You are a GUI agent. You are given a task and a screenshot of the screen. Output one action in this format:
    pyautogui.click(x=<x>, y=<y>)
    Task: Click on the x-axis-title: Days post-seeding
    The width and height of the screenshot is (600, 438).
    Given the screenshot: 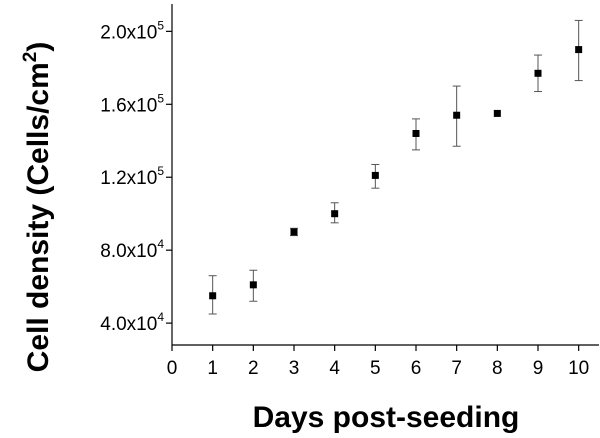 What is the action you would take?
    pyautogui.click(x=386, y=417)
    